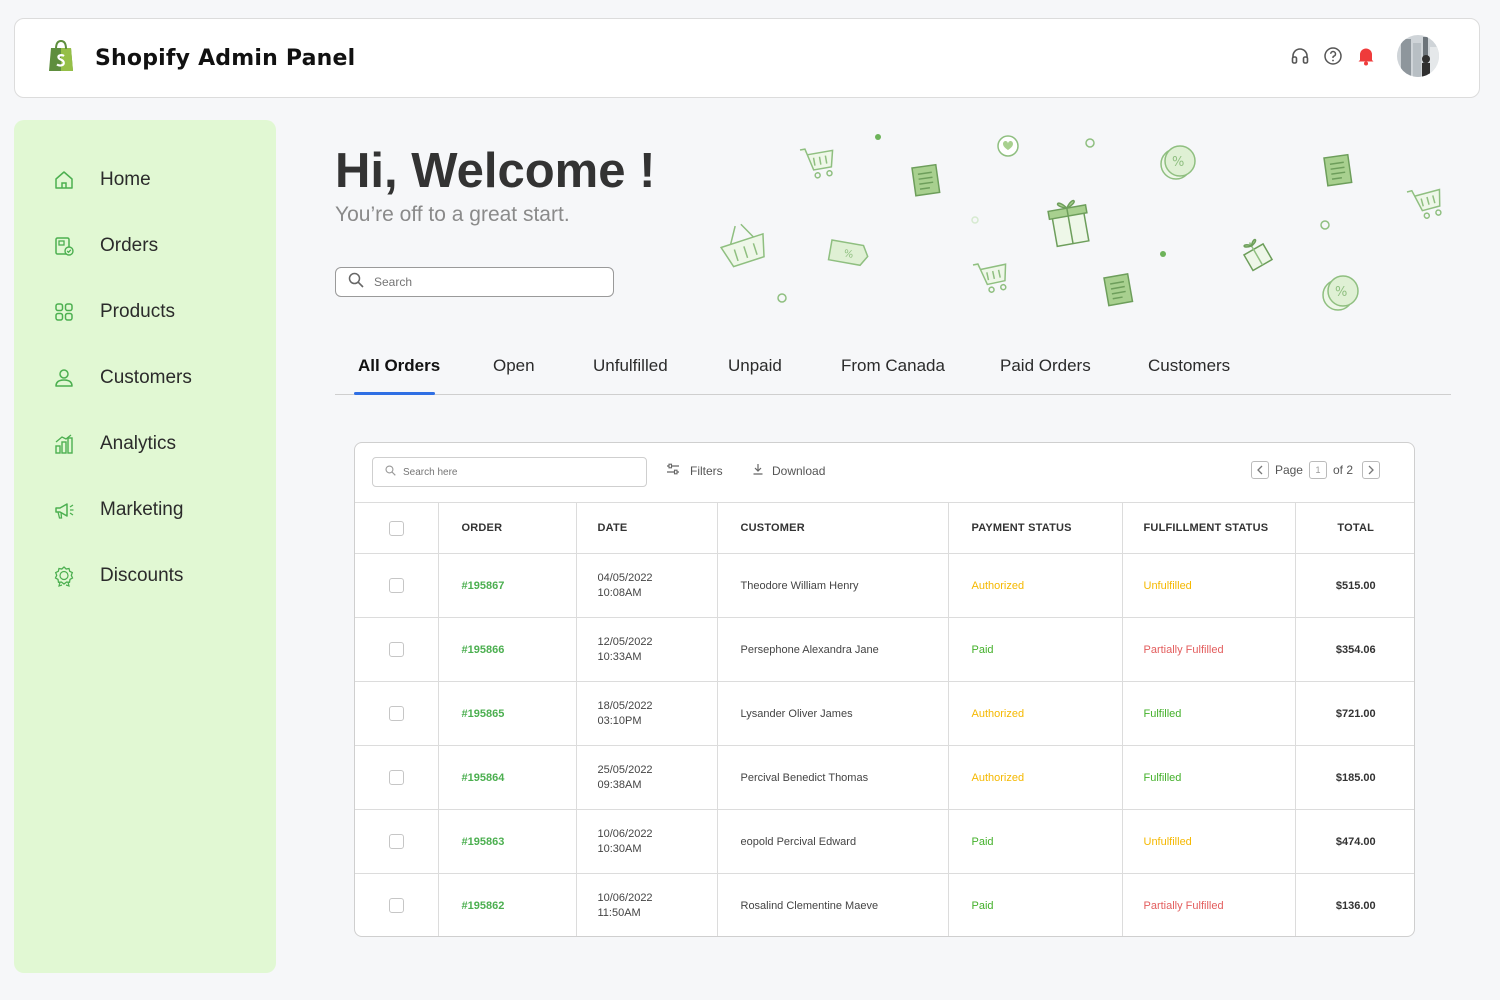 This screenshot has height=1000, width=1500. Describe the element at coordinates (1034, 528) in the screenshot. I see `column-header-payment-status: PAYMENT STATUS` at that location.